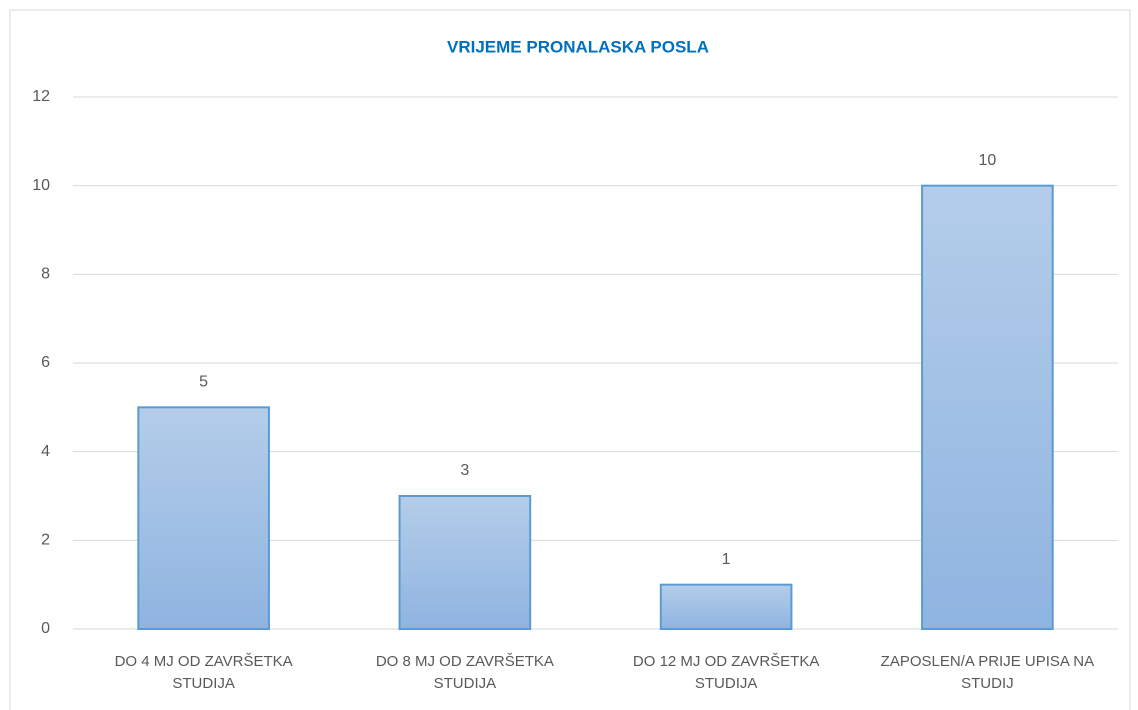 The width and height of the screenshot is (1138, 710). Describe the element at coordinates (464, 470) in the screenshot. I see `data-label: 3` at that location.